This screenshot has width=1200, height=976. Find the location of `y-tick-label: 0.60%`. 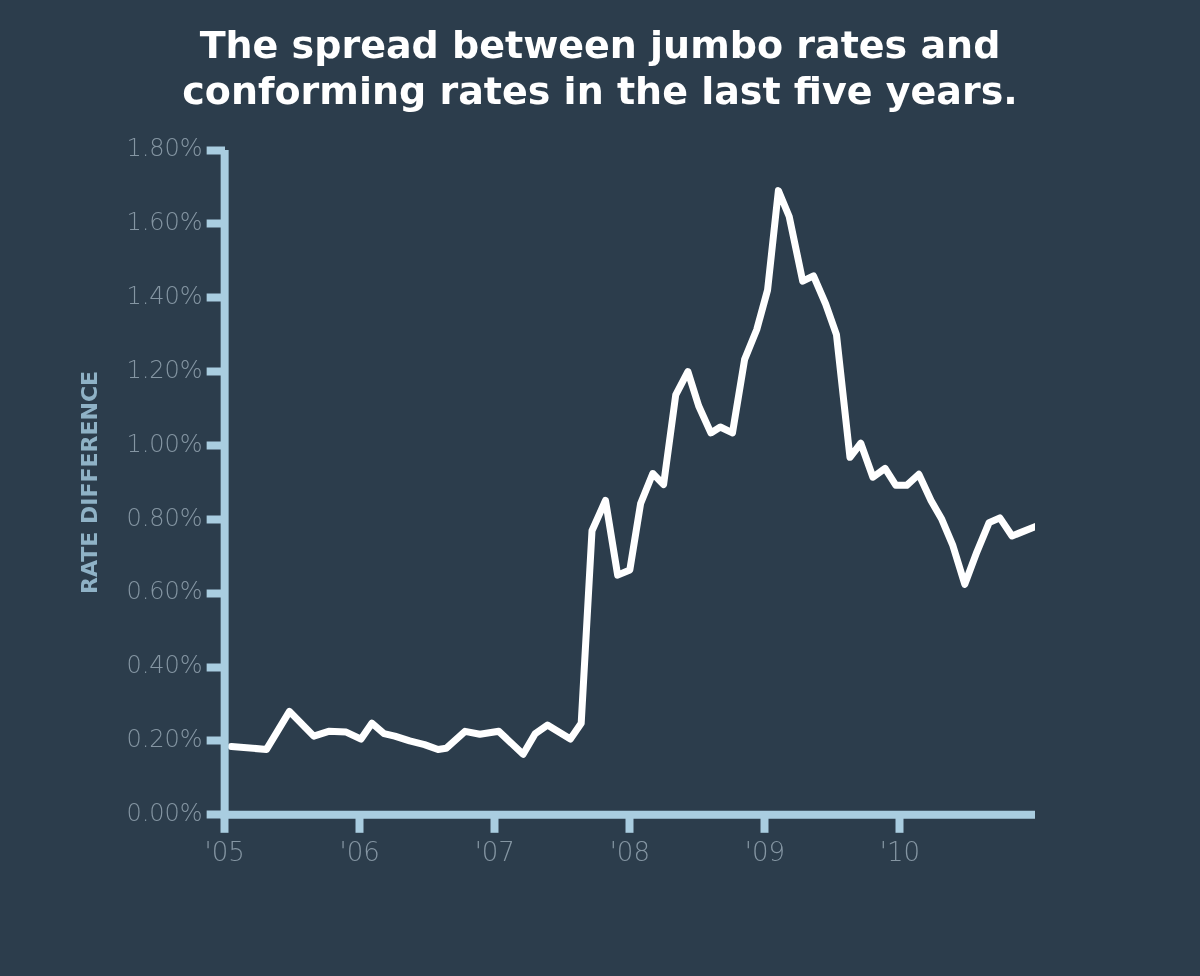

y-tick-label: 0.60% is located at coordinates (164, 591).